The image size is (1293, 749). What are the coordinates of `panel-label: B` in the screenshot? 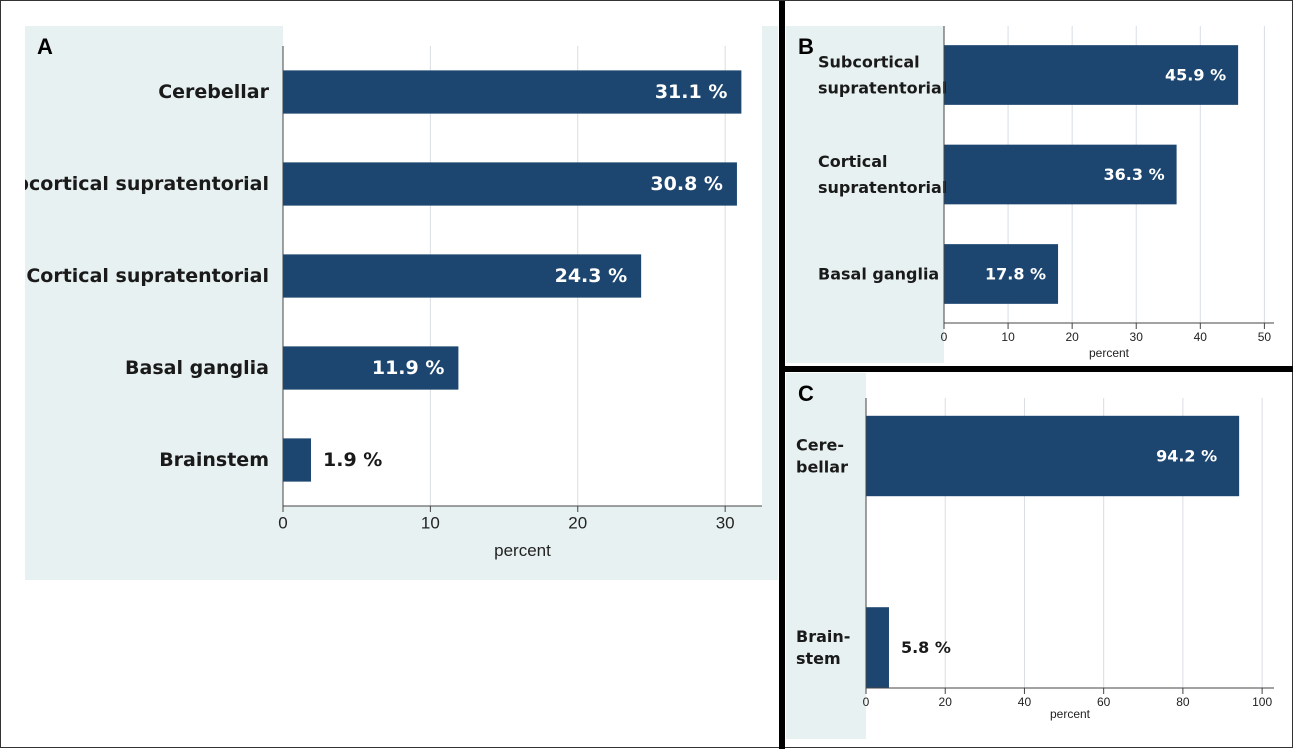 It's located at (806, 46).